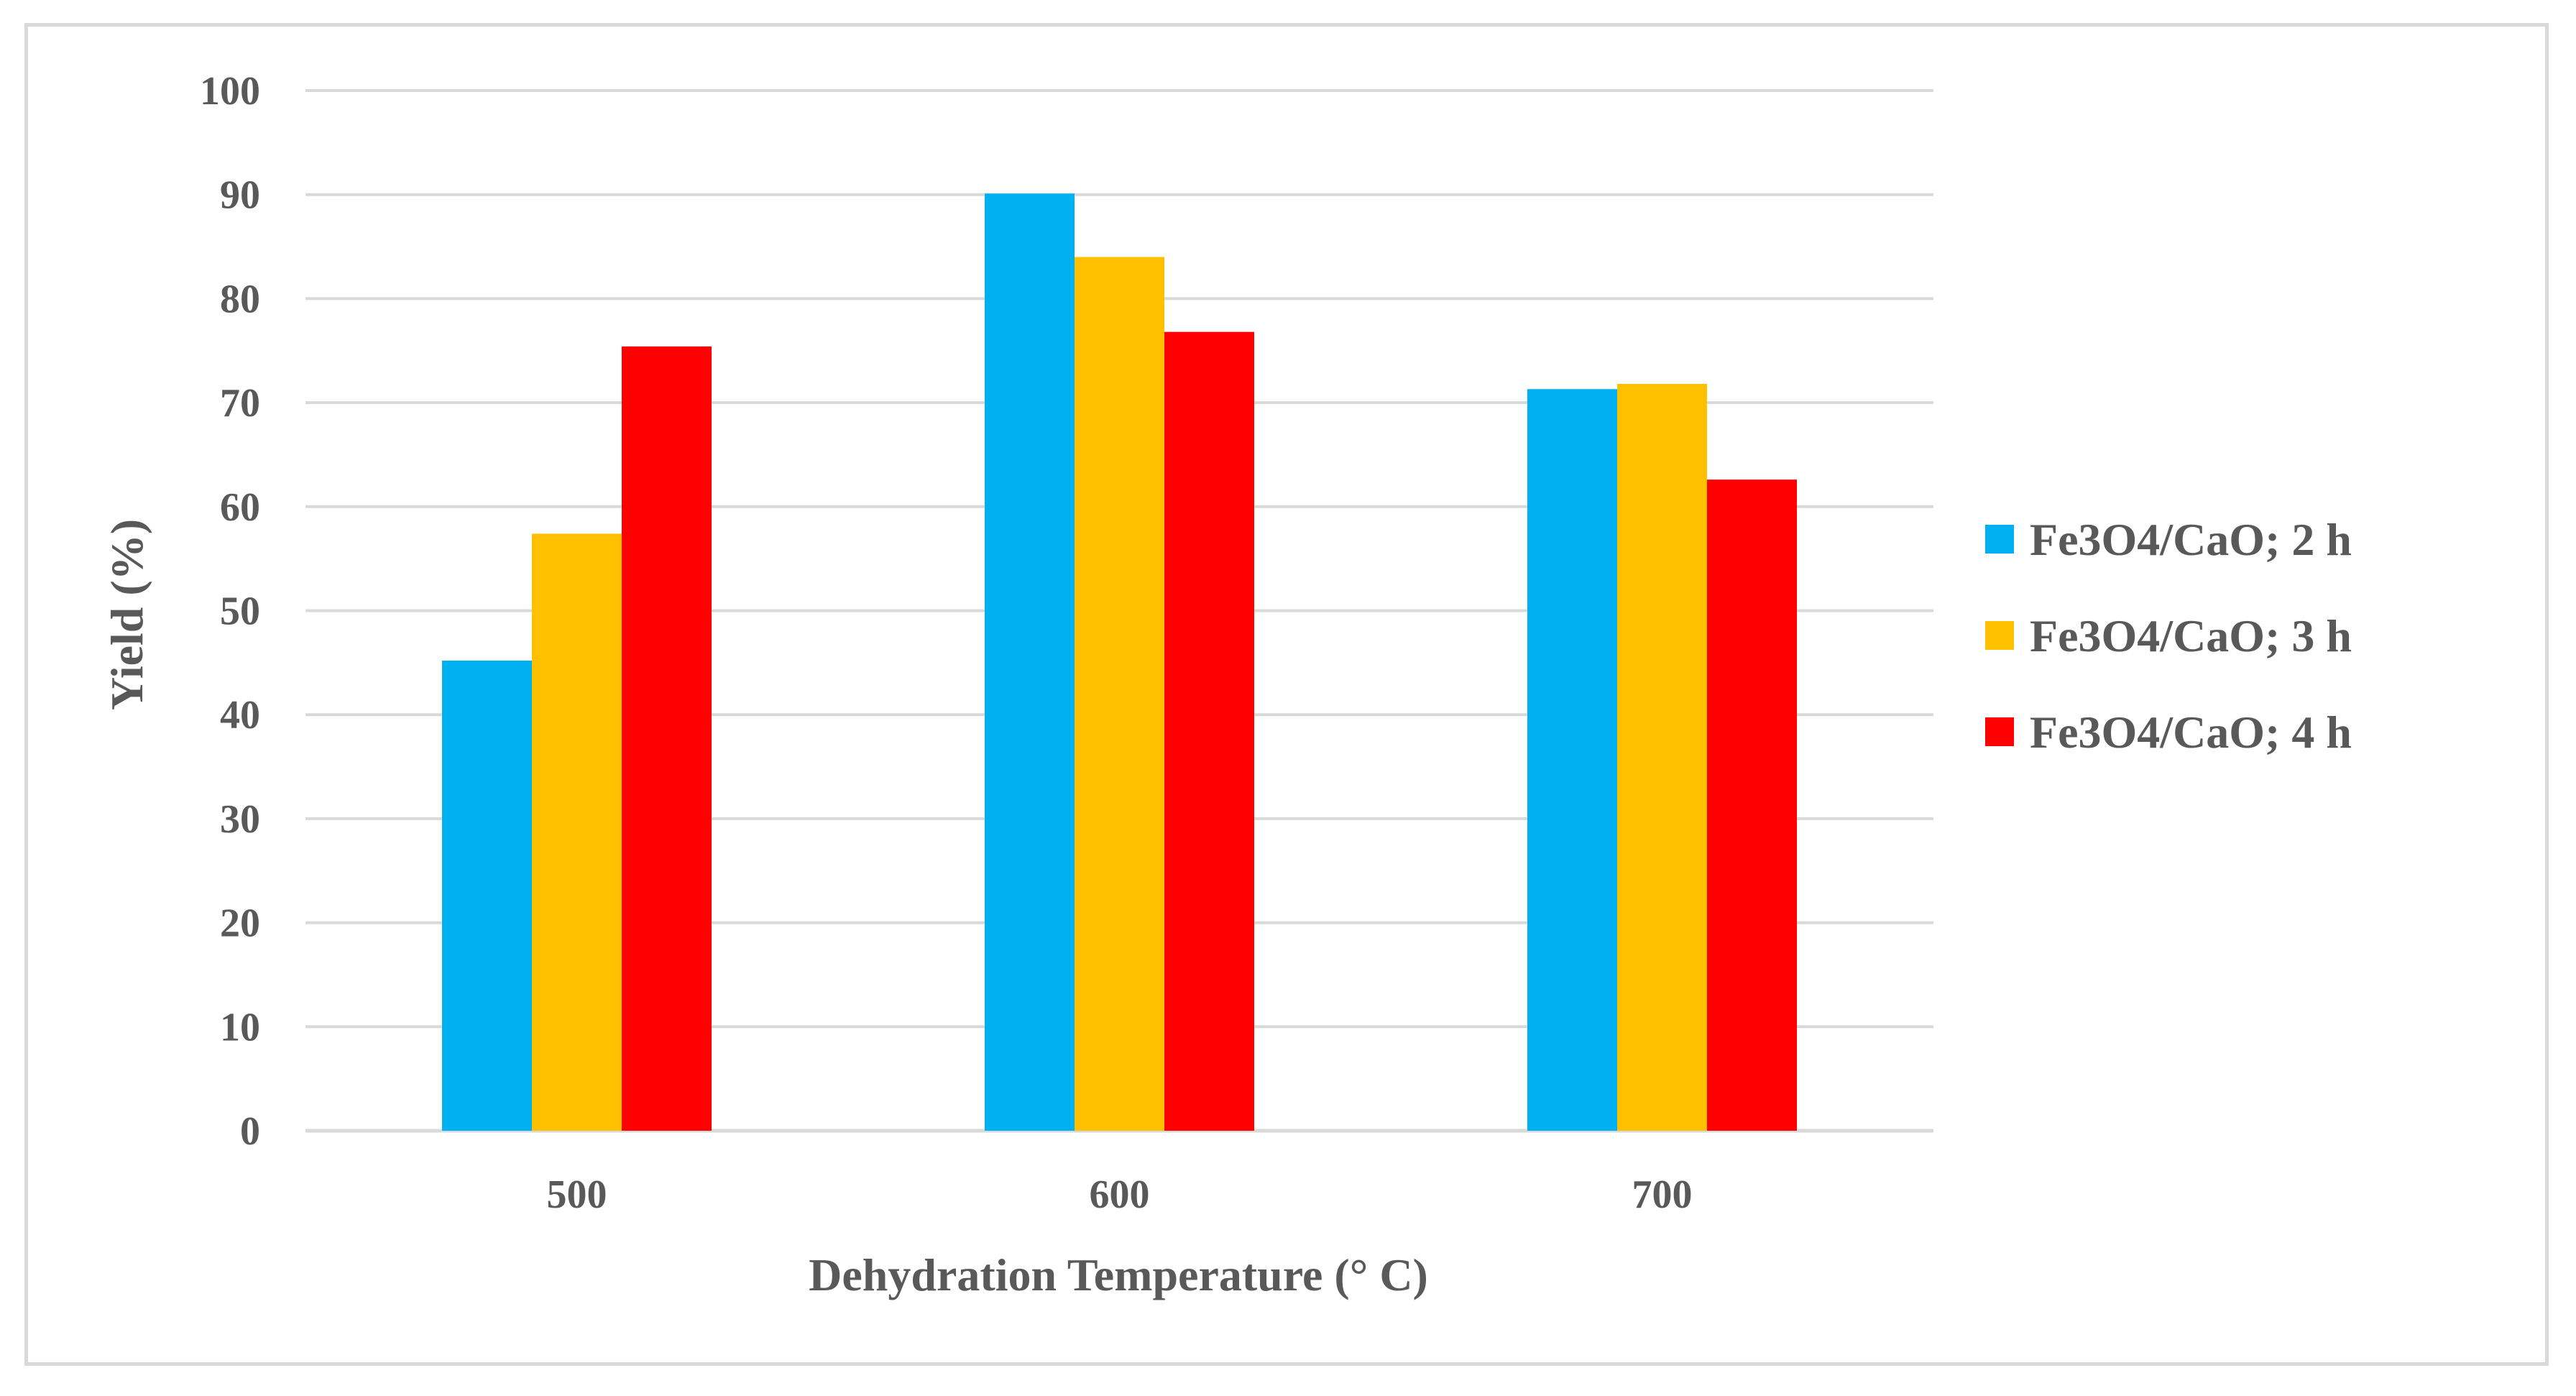  I want to click on y-tick-label-80: 80, so click(240, 299).